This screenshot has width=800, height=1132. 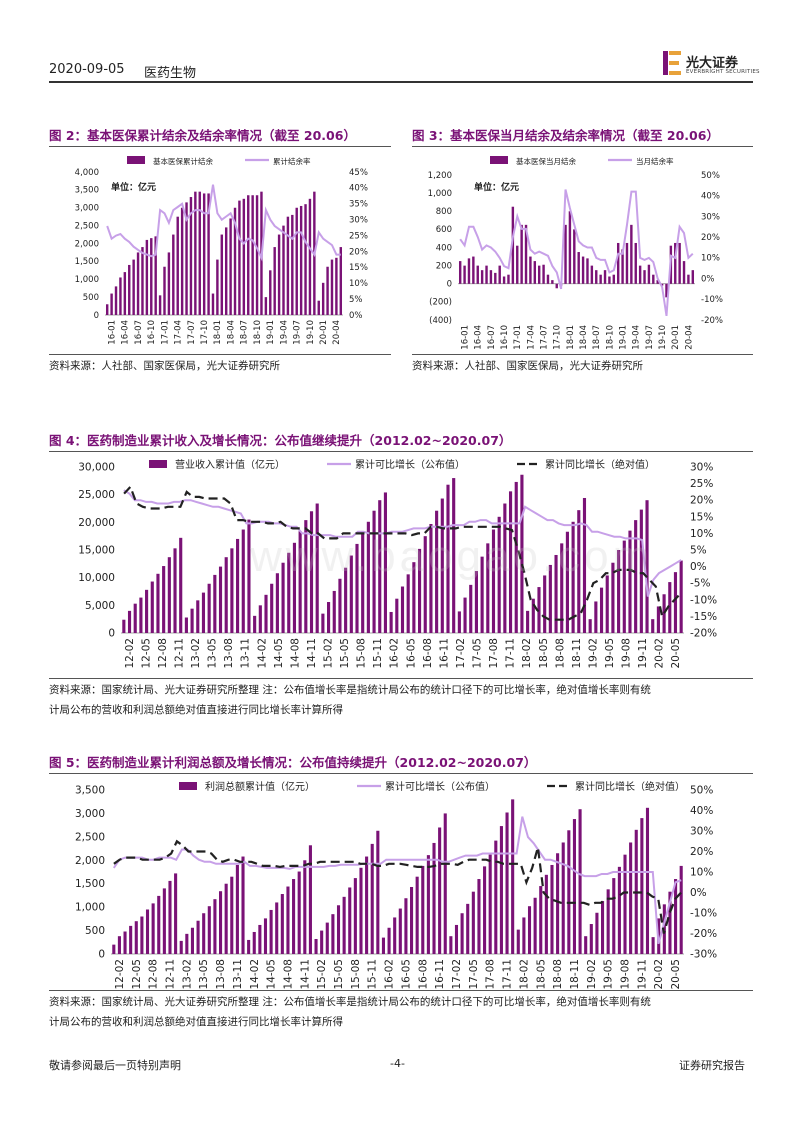 I want to click on x-tick-label: 14-05, so click(x=272, y=974).